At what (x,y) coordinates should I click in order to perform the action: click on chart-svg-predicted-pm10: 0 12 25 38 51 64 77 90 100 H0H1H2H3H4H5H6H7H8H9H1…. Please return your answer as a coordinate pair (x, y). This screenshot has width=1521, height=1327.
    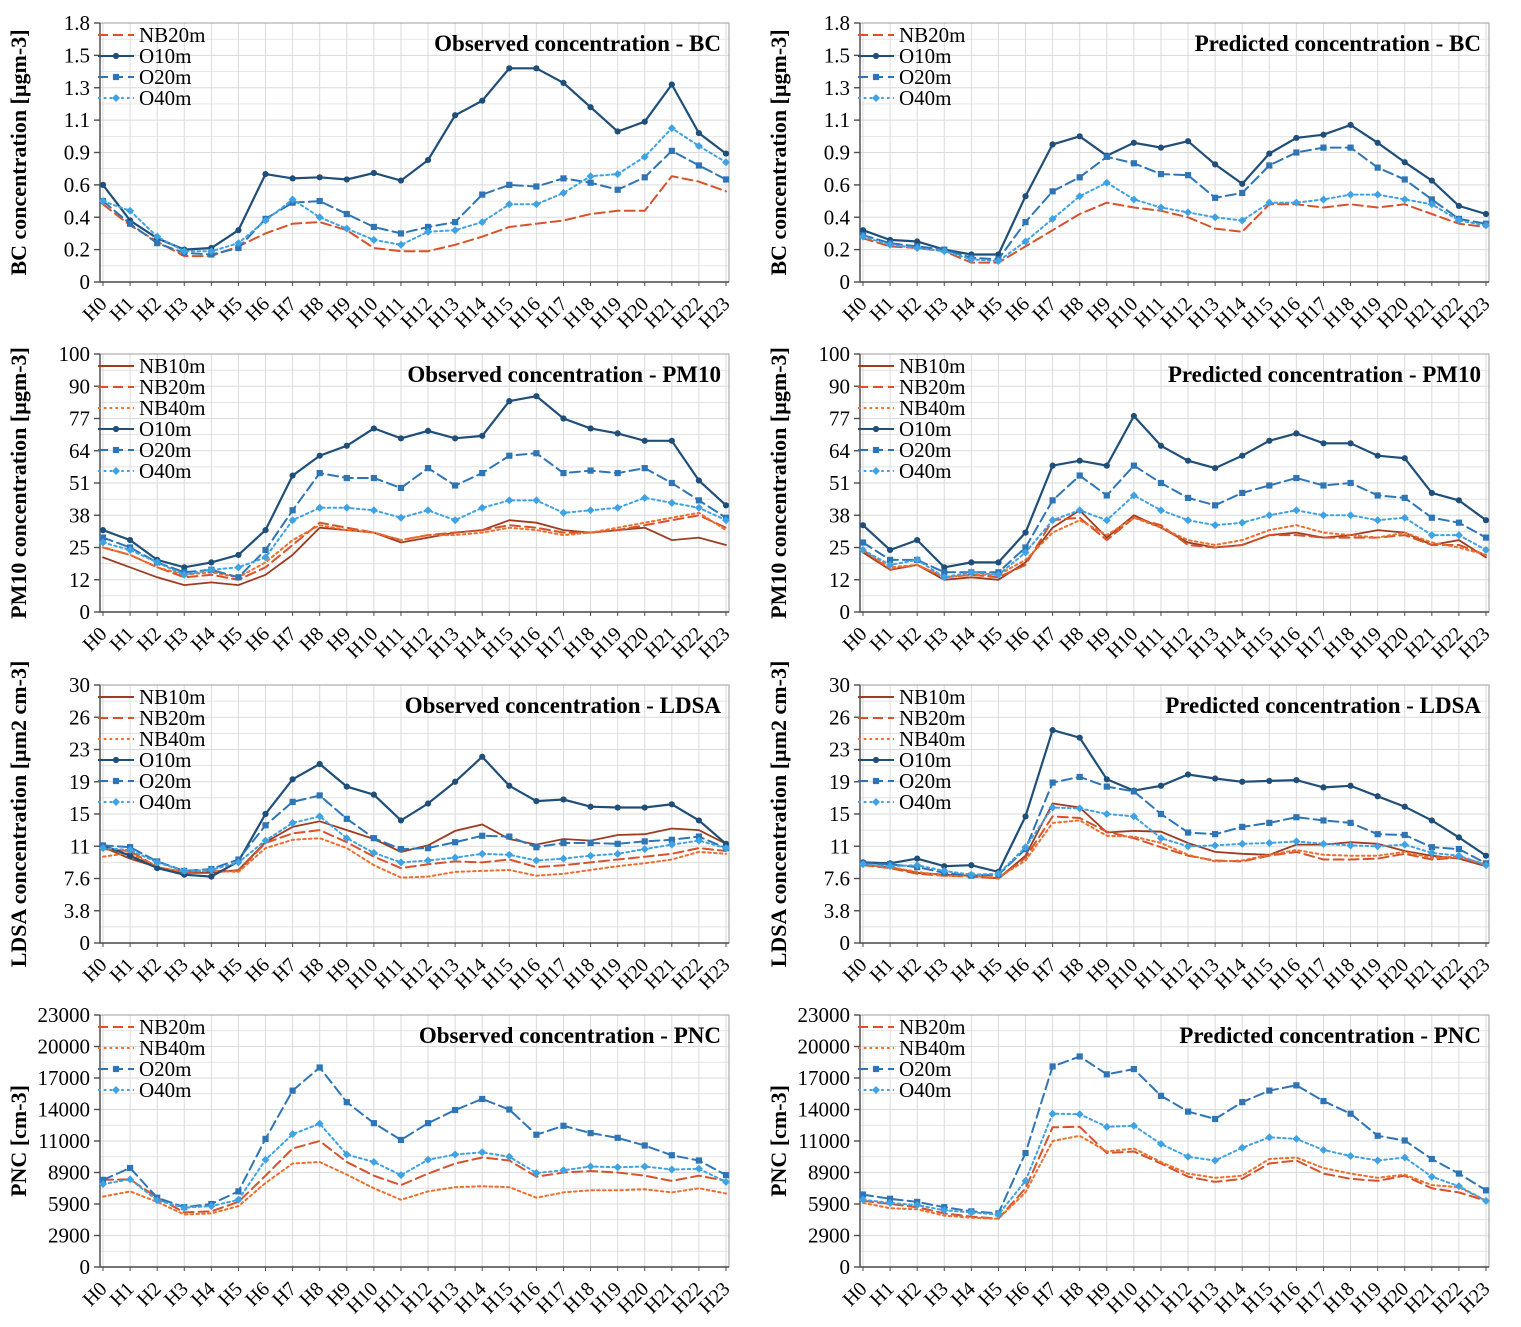
    Looking at the image, I should click on (1130, 501).